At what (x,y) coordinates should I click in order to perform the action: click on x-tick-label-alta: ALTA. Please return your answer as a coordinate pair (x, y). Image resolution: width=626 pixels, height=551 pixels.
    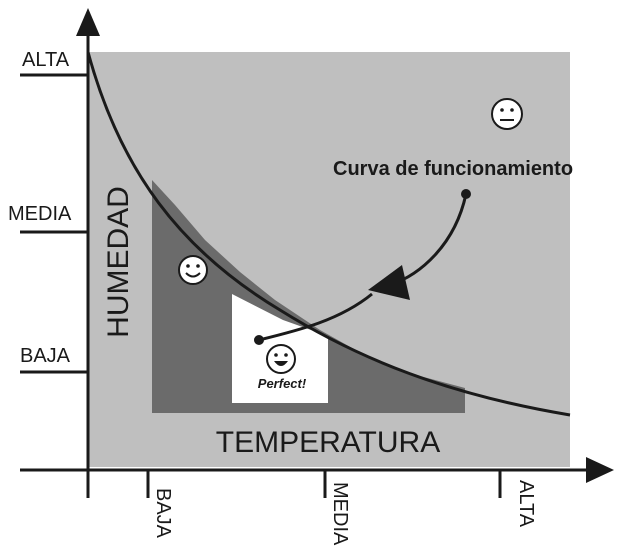
    Looking at the image, I should click on (526, 504).